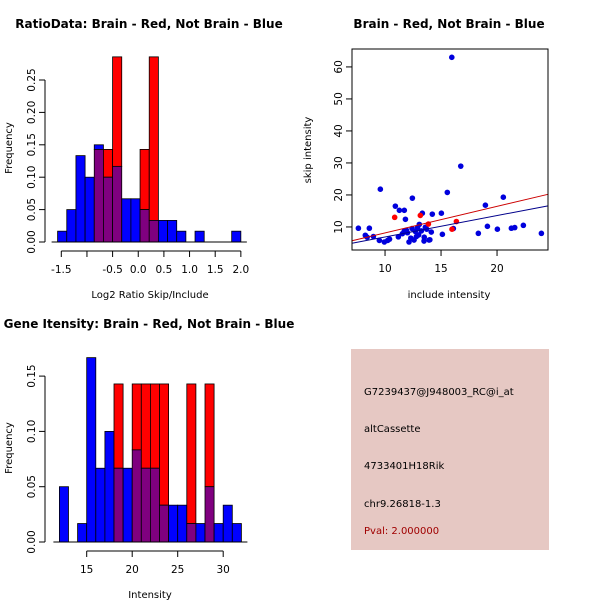 The image size is (600, 600). Describe the element at coordinates (164, 270) in the screenshot. I see `x-tick-label: 0.5` at that location.